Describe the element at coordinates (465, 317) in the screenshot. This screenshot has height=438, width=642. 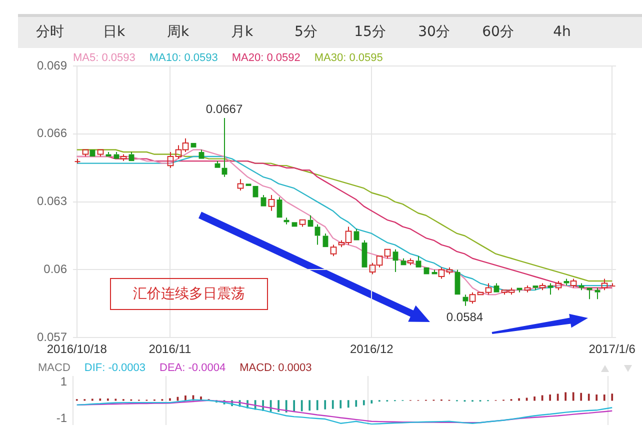
I see `annotation: 0.0584` at that location.